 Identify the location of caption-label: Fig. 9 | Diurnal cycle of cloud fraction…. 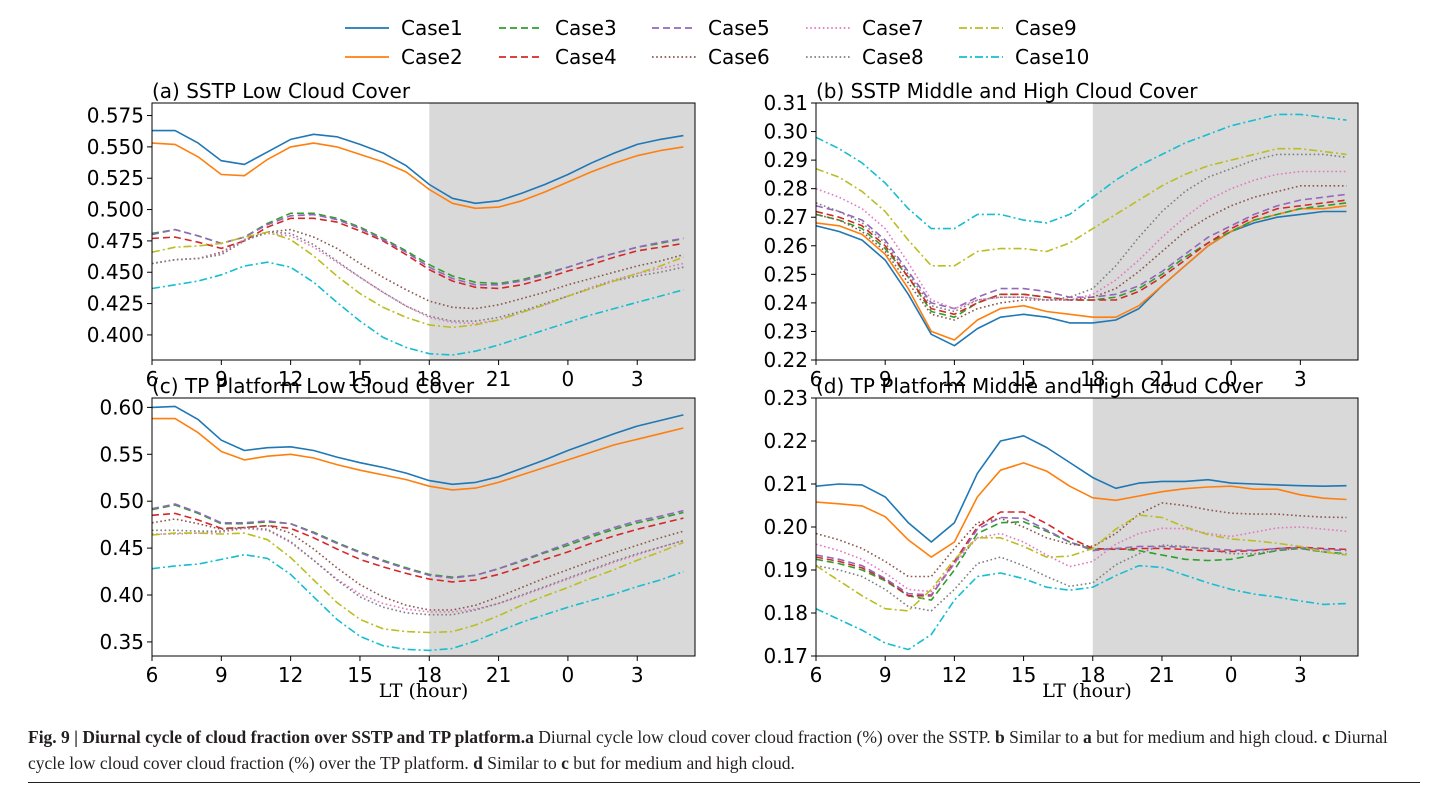
(277, 737).